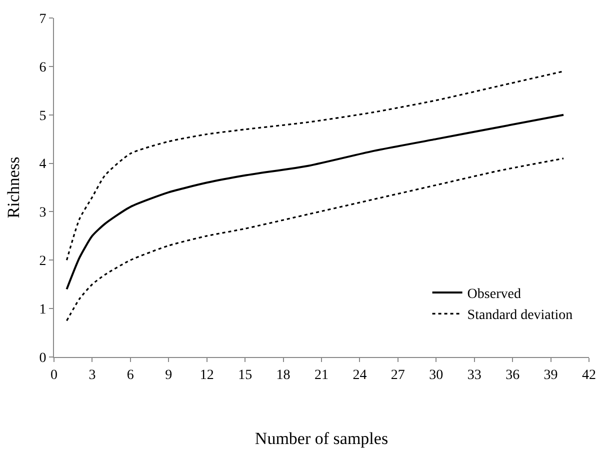 Image resolution: width=608 pixels, height=457 pixels. What do you see at coordinates (359, 375) in the screenshot?
I see `x-tick-label: 24` at bounding box center [359, 375].